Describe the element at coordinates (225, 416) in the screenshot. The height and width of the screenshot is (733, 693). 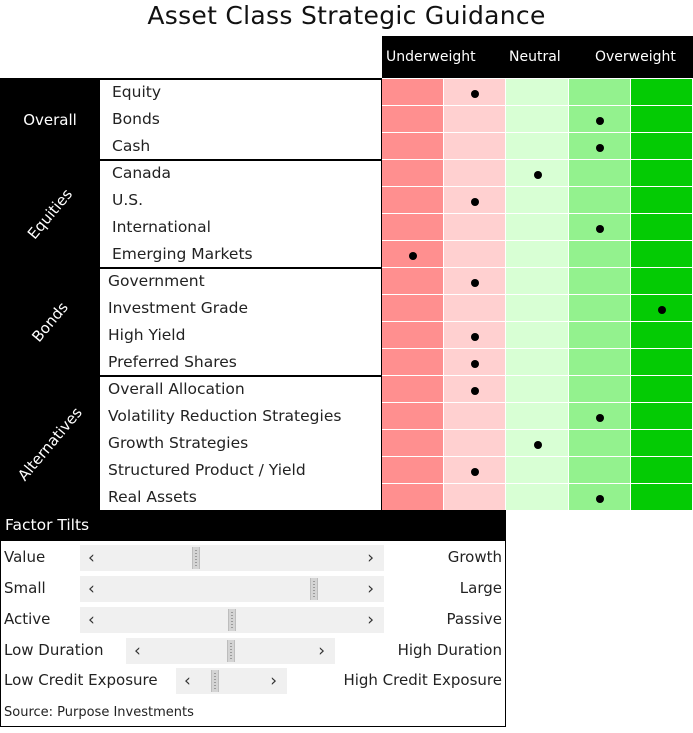
I see `asset-label: Volatility Reduction Strategies` at that location.